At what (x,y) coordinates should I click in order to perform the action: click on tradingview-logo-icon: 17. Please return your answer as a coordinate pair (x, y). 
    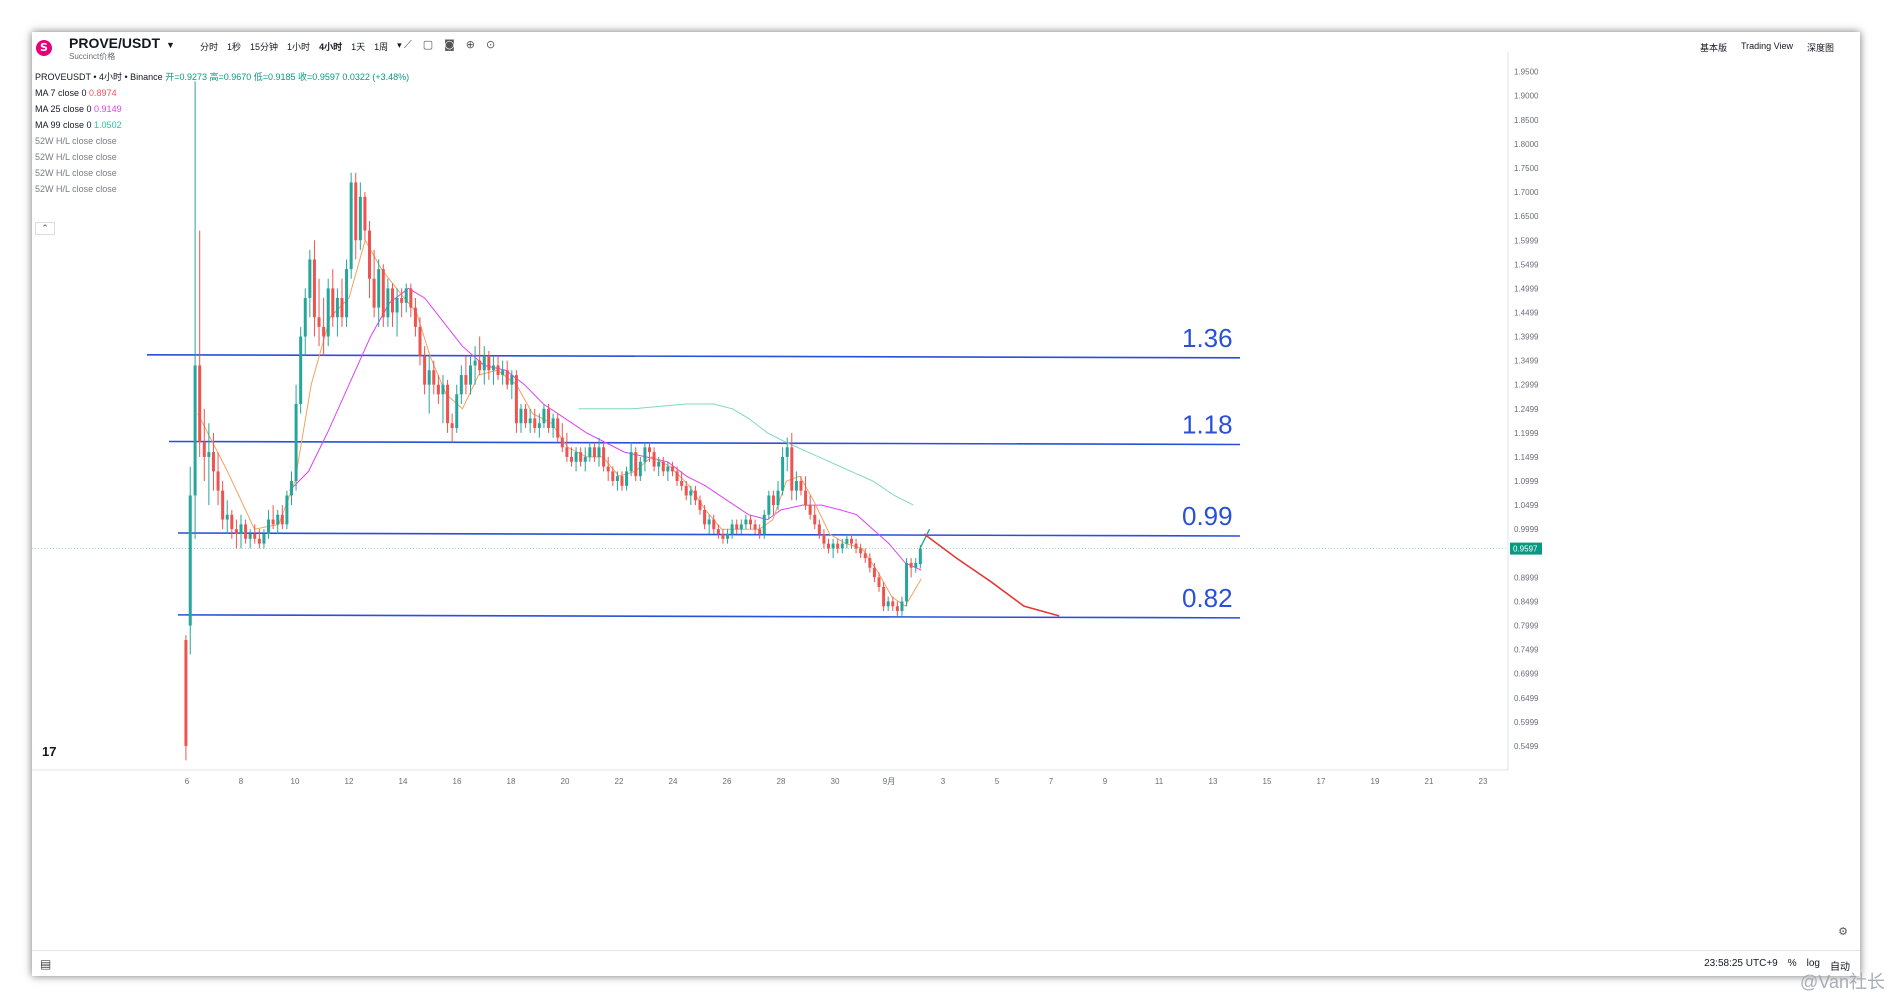
    Looking at the image, I should click on (49, 751).